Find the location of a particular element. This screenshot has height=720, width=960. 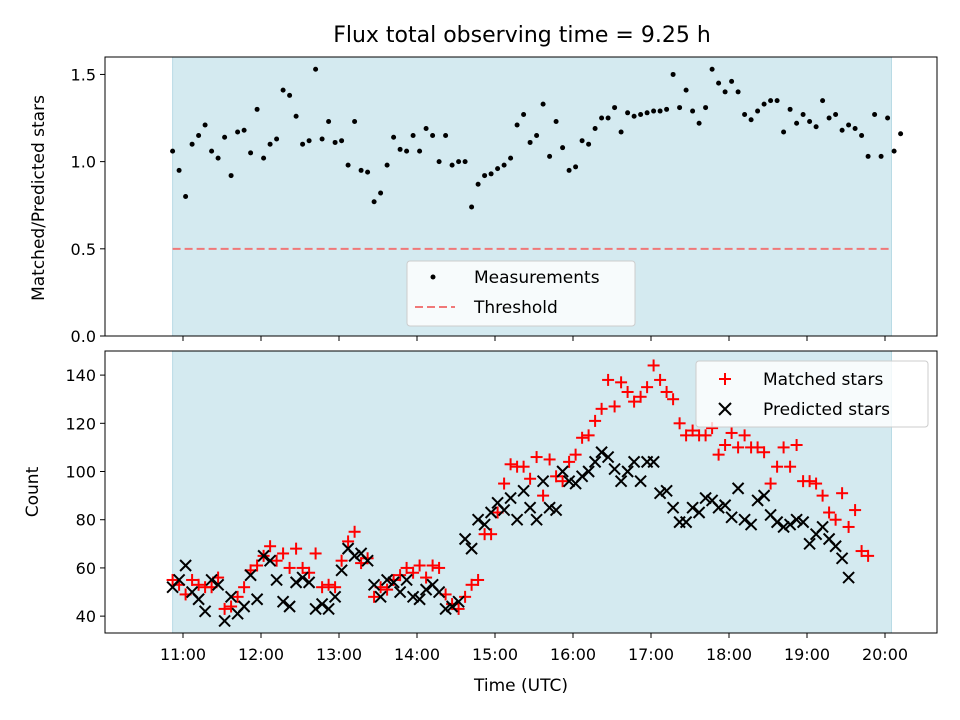

x-tick-label: 17:00 is located at coordinates (651, 654).